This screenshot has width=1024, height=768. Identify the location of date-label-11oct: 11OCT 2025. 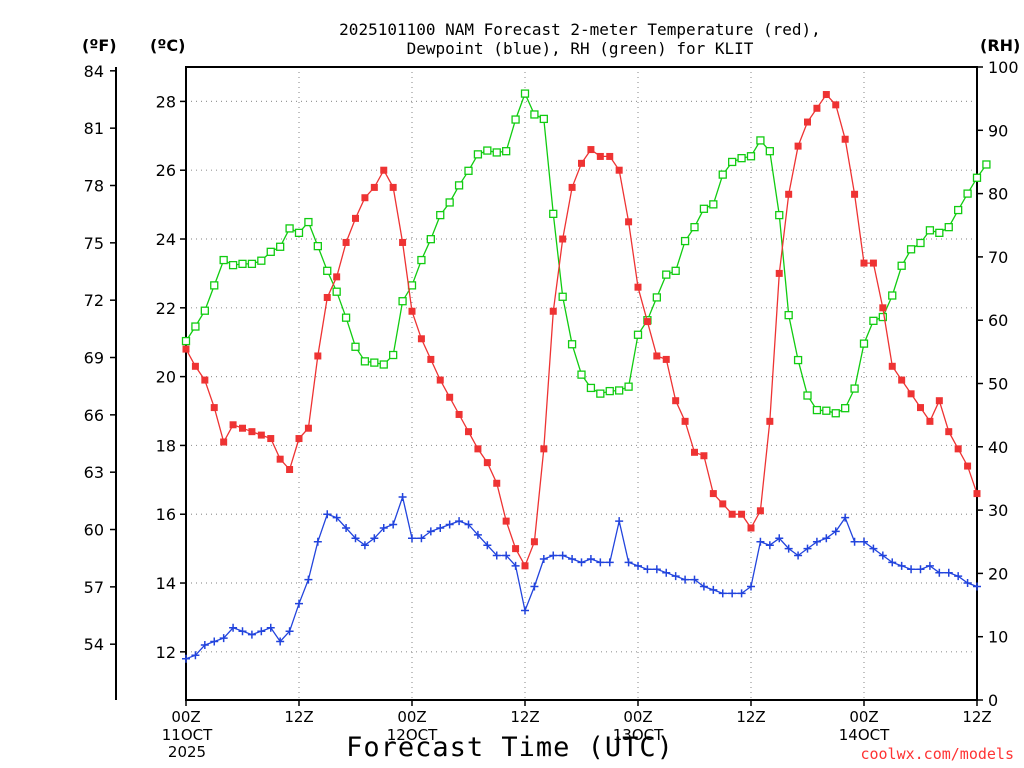
(187, 744).